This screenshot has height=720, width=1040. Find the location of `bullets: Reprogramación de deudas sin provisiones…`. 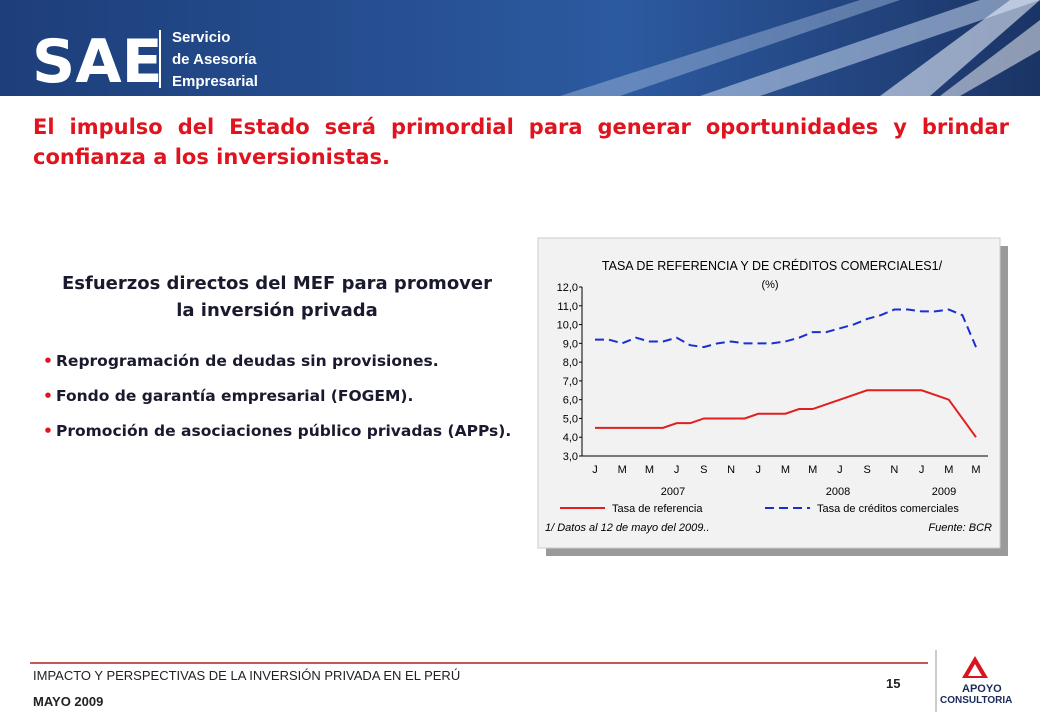

bullets: Reprogramación de deudas sin provisiones… is located at coordinates (279, 402).